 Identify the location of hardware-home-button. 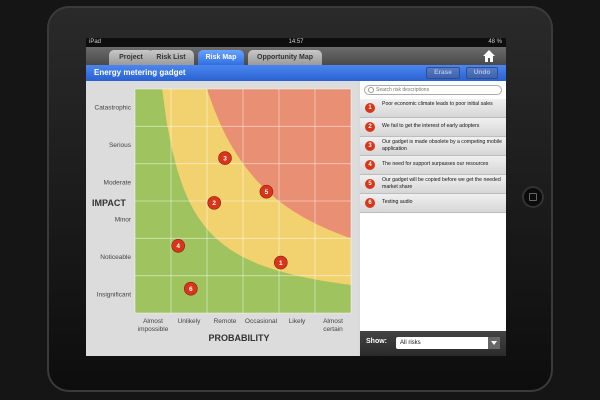
(533, 197).